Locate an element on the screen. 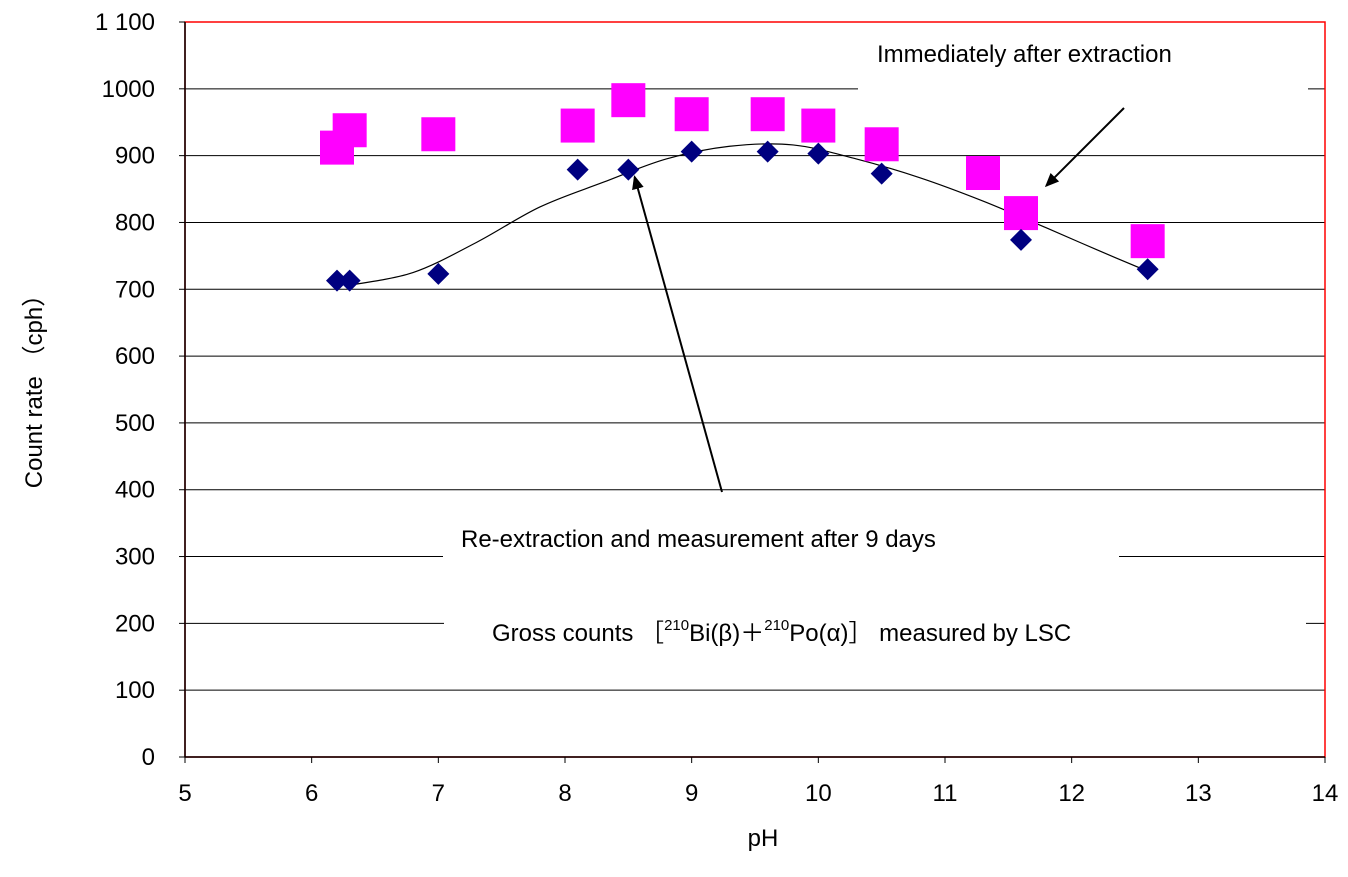  annotation-backdrop-reextraction is located at coordinates (781, 541).